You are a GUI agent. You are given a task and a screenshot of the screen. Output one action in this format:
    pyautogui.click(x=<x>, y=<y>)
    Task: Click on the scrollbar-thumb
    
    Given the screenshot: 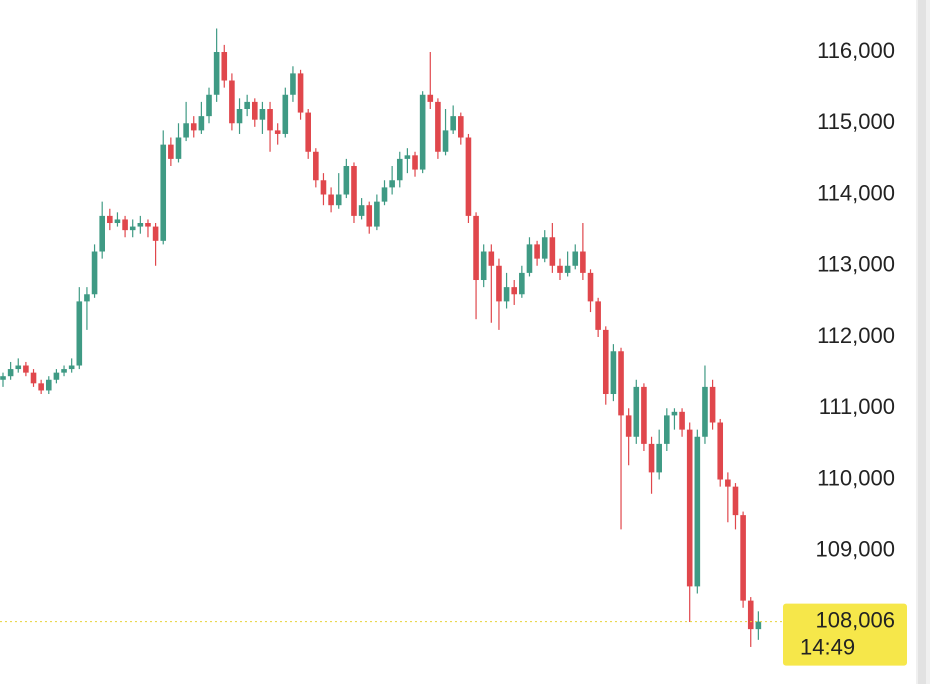 What is the action you would take?
    pyautogui.click(x=922, y=342)
    